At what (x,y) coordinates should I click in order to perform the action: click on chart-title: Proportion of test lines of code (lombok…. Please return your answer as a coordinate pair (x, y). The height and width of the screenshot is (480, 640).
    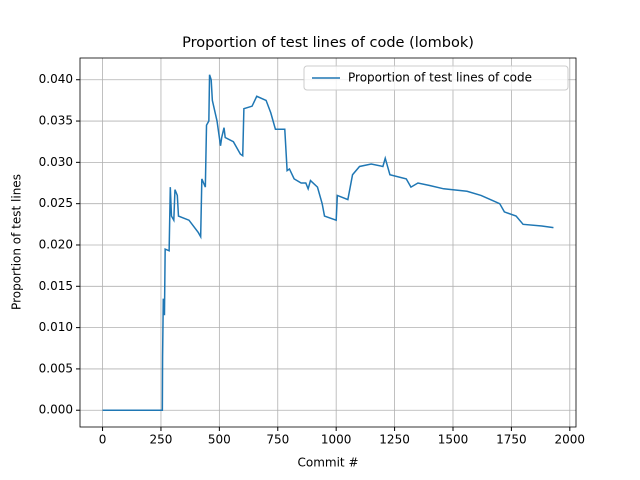
    Looking at the image, I should click on (328, 43).